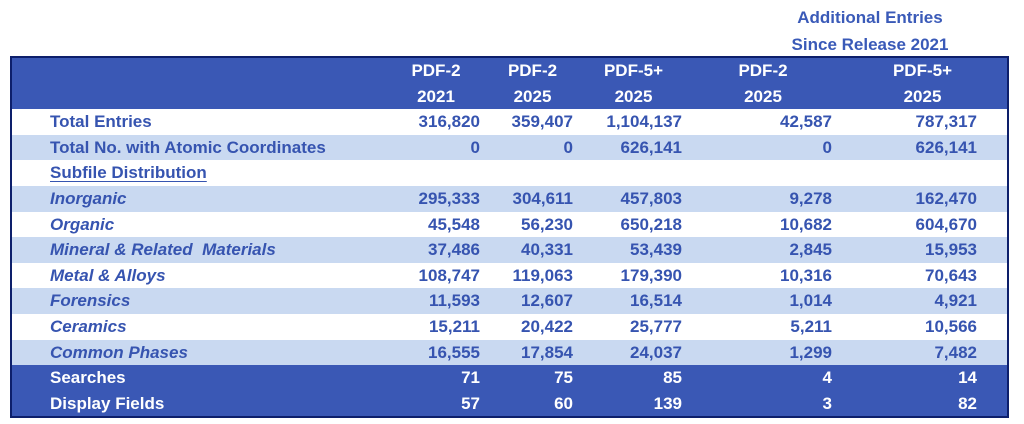  What do you see at coordinates (633, 326) in the screenshot?
I see `cell: 25,777` at bounding box center [633, 326].